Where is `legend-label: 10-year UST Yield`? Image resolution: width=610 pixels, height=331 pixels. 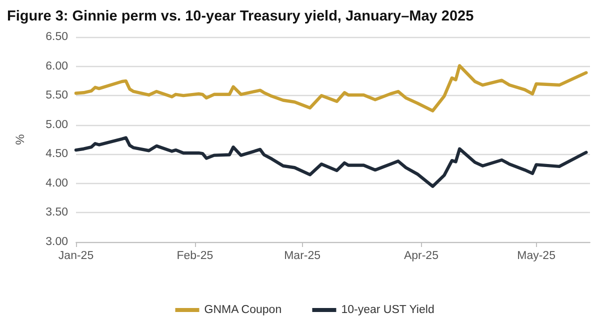 legend-label: 10-year UST Yield is located at coordinates (387, 310).